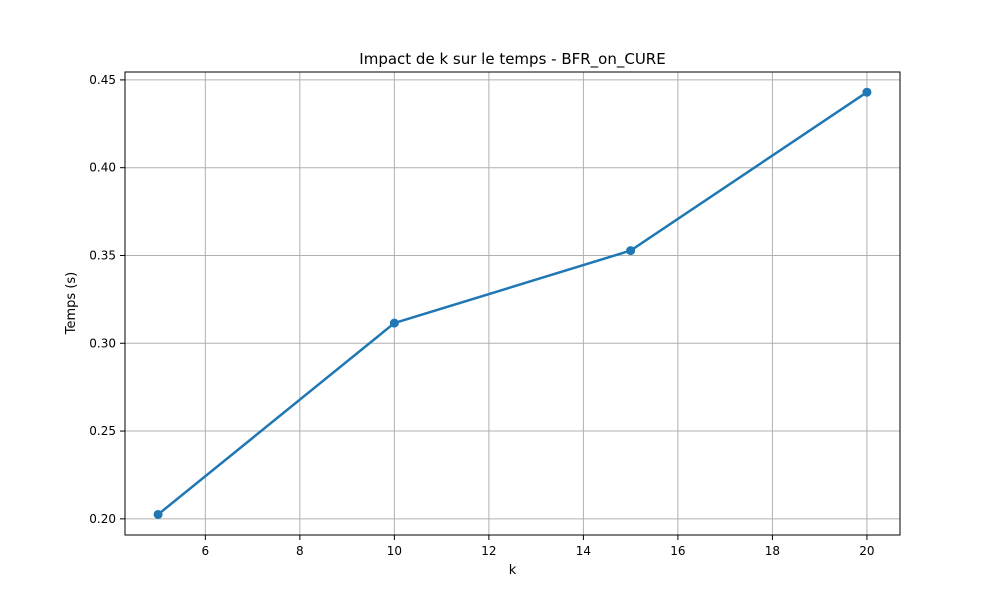 The image size is (1000, 600). Describe the element at coordinates (102, 343) in the screenshot. I see `y-tick-label: 0.30` at that location.